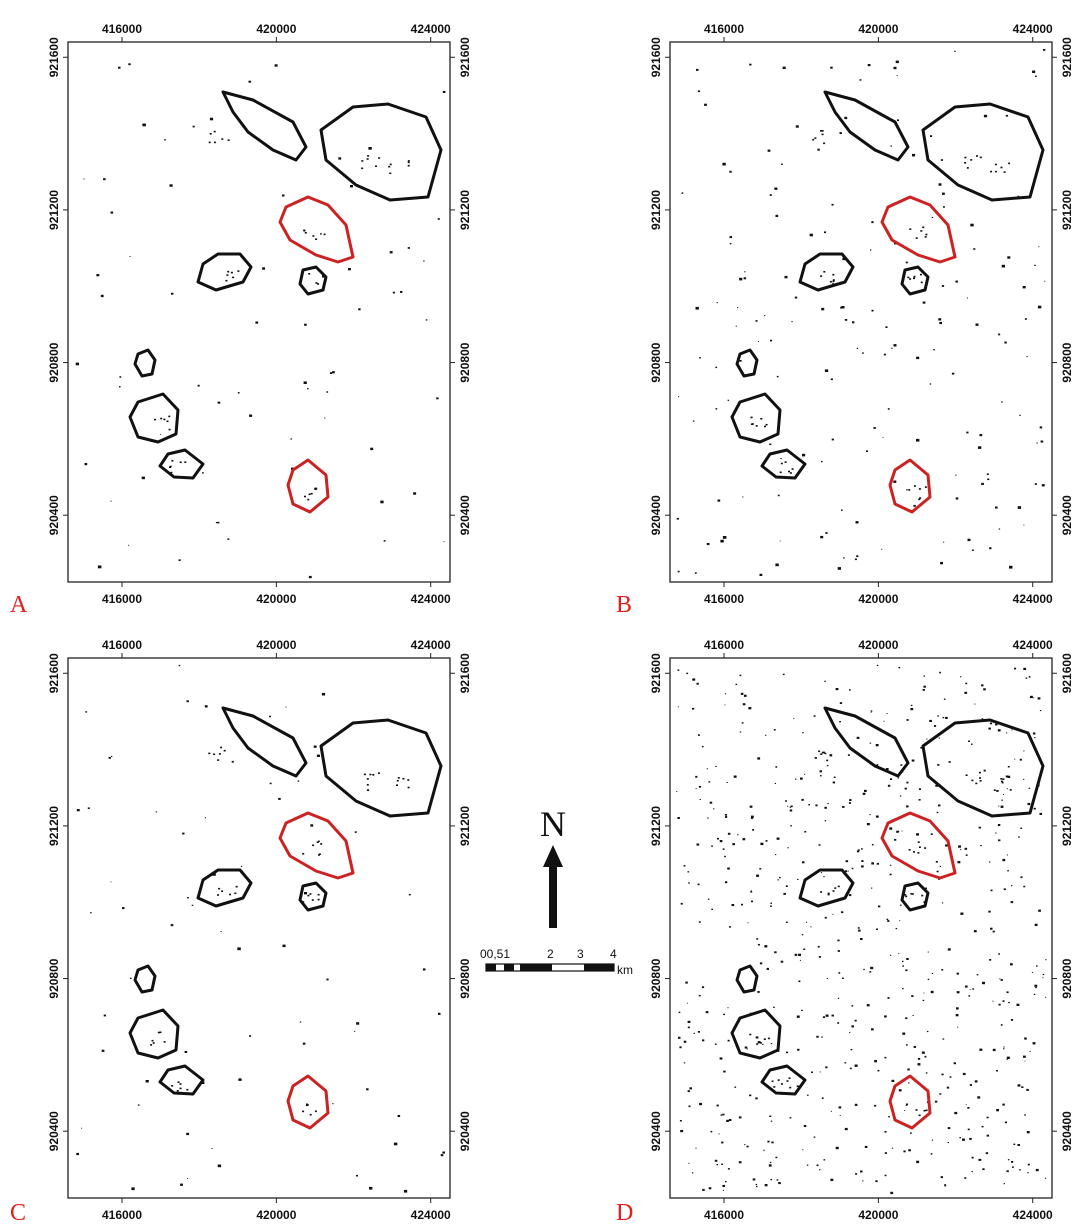 Image resolution: width=1076 pixels, height=1225 pixels. Describe the element at coordinates (19, 605) in the screenshot. I see `panel-label: A` at that location.